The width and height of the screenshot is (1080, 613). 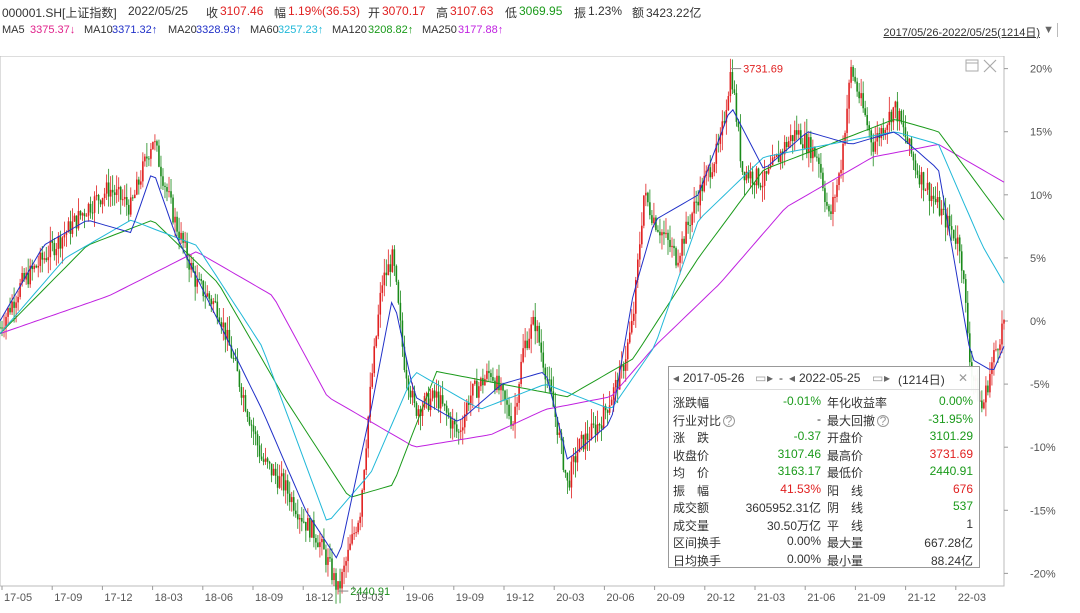 I want to click on stat-label: 区间换手, so click(x=697, y=543).